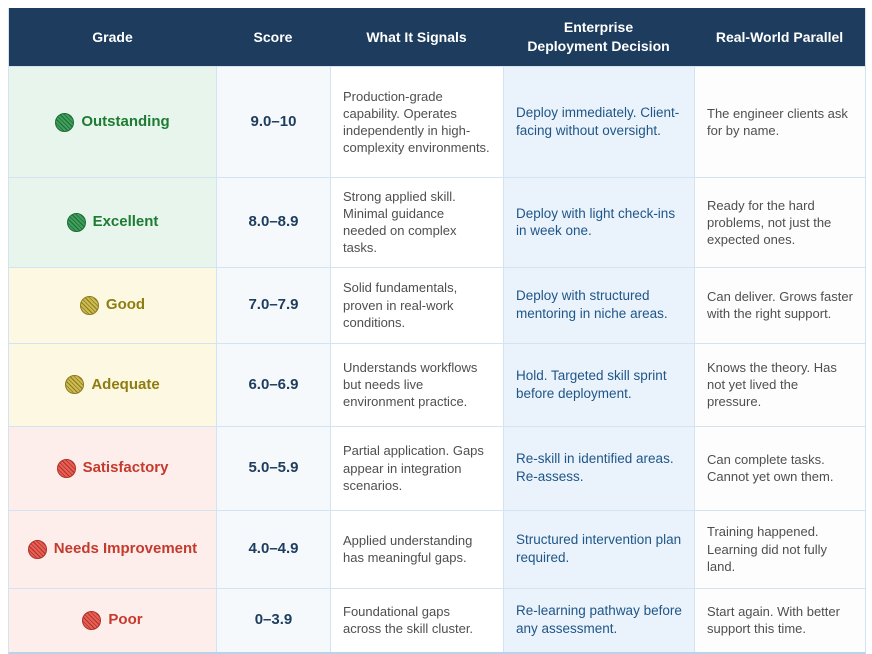  I want to click on grade-cell: Needs Improvement, so click(112, 549).